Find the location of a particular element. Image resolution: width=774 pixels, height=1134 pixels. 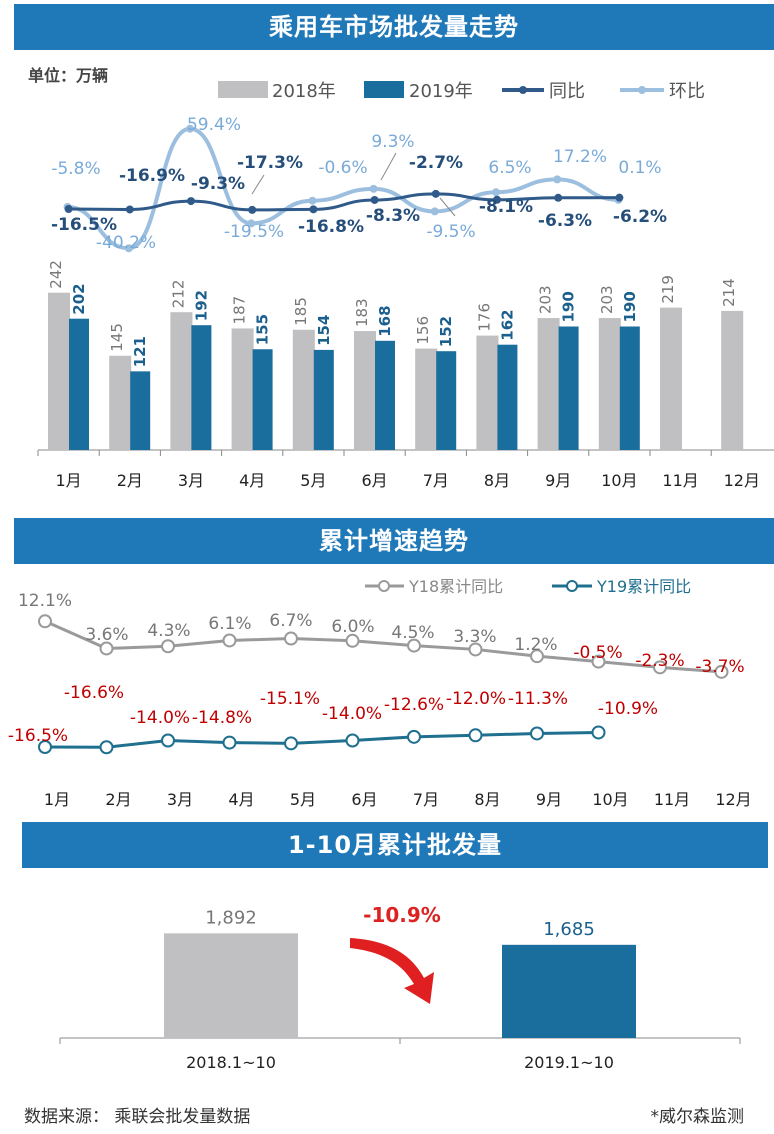

y19-label: -16.6% is located at coordinates (94, 693).